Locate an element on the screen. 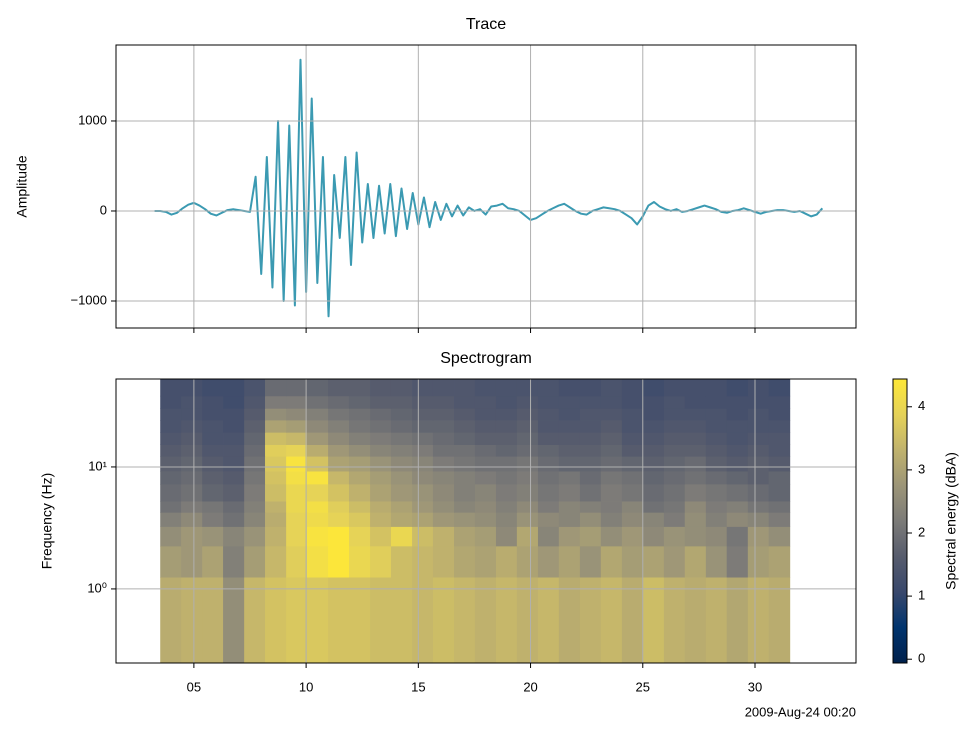  x-tick-label: 10 is located at coordinates (306, 686).